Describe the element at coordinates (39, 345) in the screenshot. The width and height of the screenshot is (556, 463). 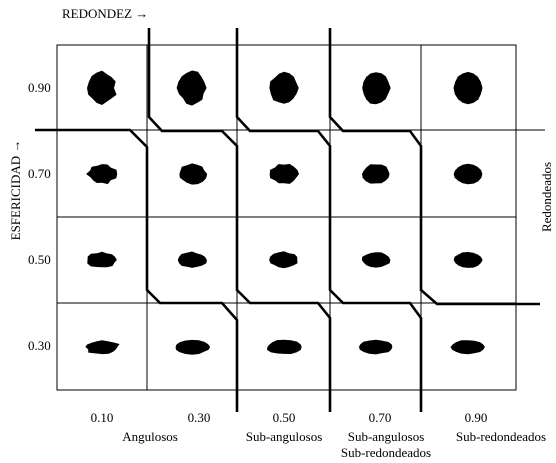
I see `y-label: 0.30` at that location.